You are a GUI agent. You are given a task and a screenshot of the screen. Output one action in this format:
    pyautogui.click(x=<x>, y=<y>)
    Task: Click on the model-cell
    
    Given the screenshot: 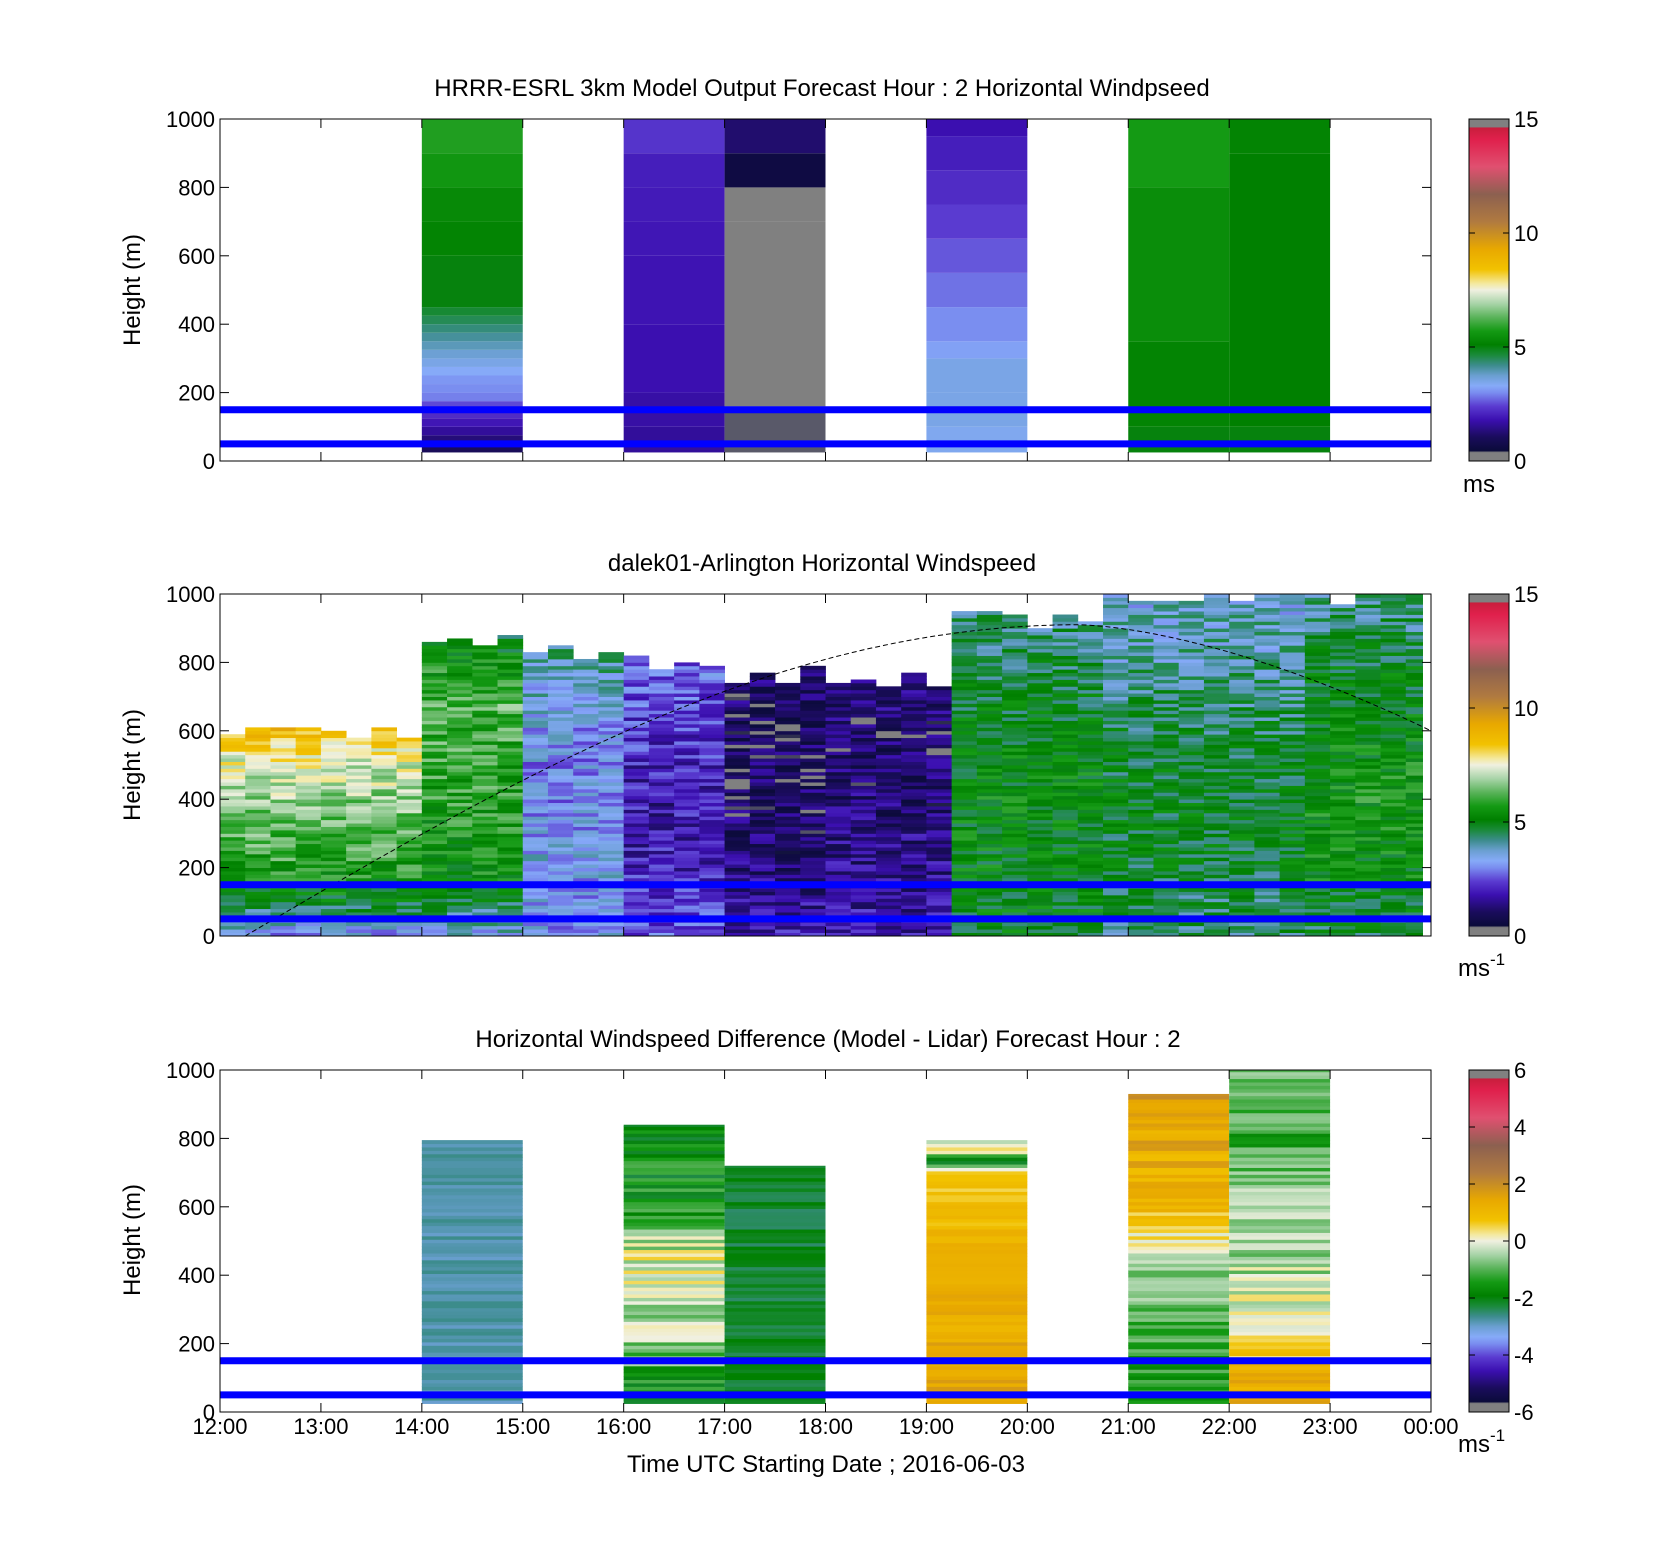 What is the action you would take?
    pyautogui.click(x=472, y=354)
    